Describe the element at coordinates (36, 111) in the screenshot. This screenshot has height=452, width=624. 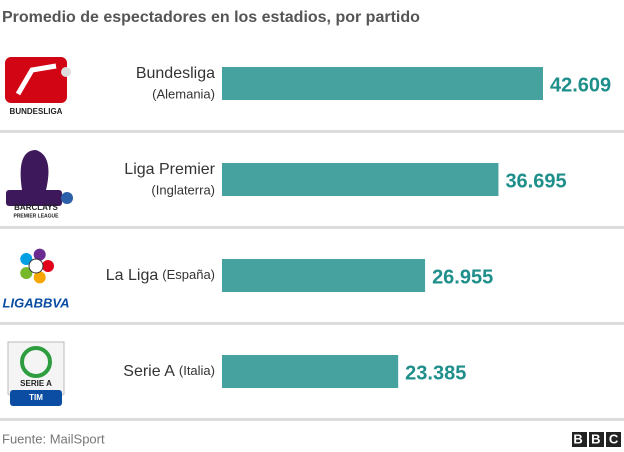
I see `logo-text: BUNDESLIGA` at that location.